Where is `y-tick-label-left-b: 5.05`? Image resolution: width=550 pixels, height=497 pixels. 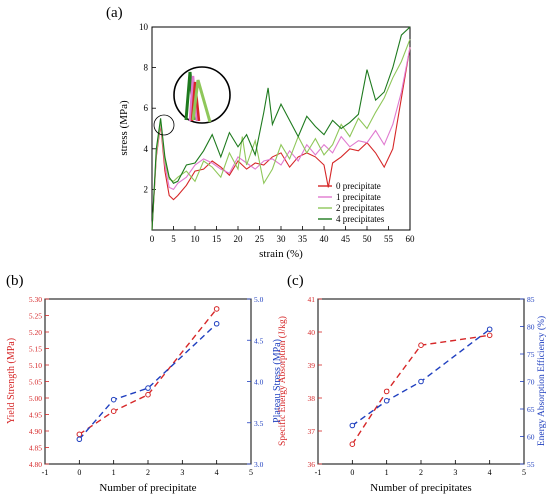
y-tick-label-left-b: 5.05 is located at coordinates (35, 382).